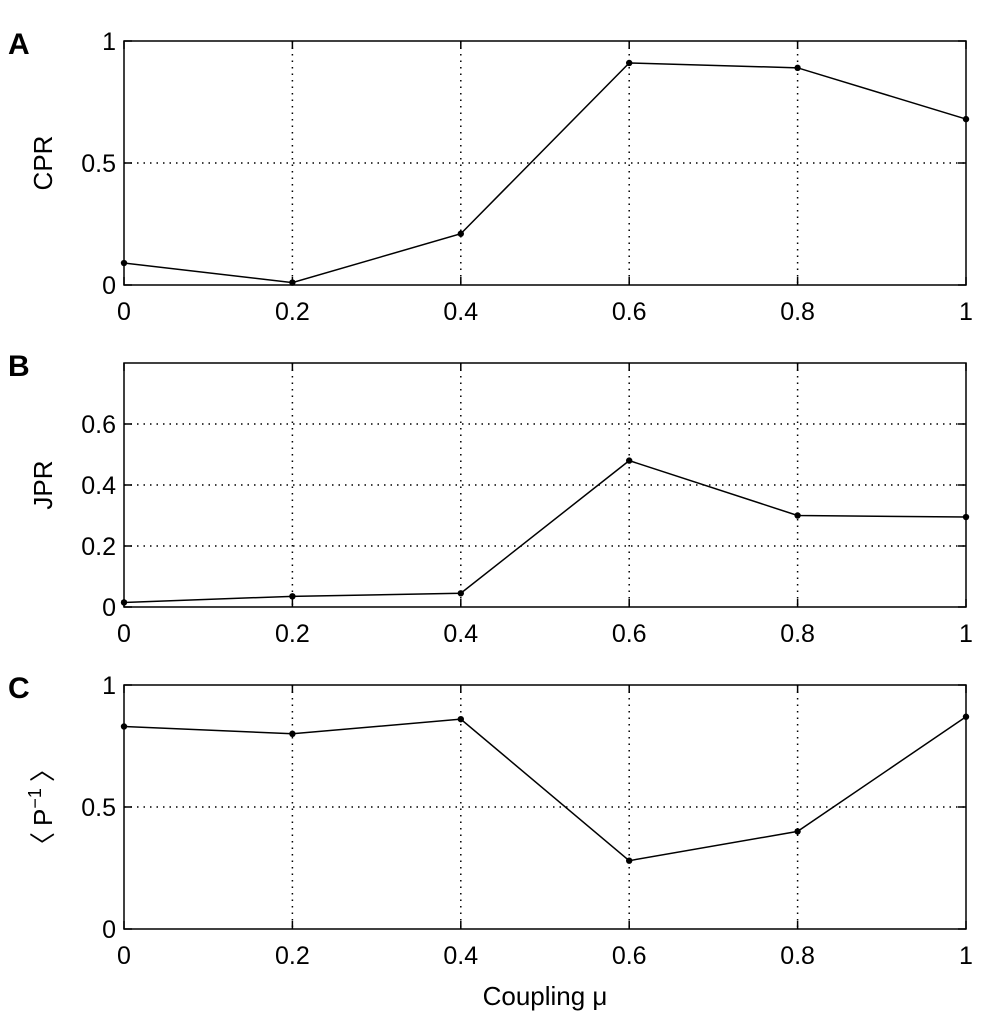 This screenshot has height=1022, width=997. I want to click on y-axis-label: CPR, so click(43, 163).